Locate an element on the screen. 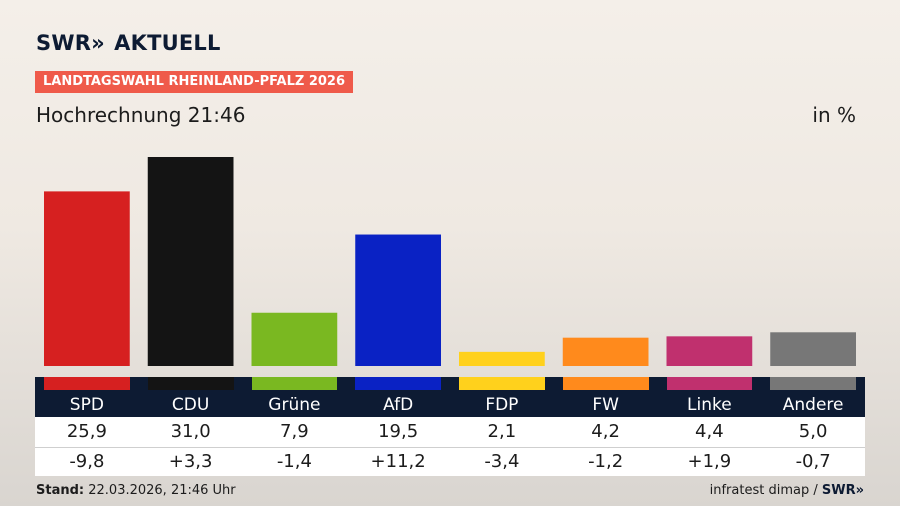 This screenshot has height=506, width=900. bar-afd is located at coordinates (398, 300).